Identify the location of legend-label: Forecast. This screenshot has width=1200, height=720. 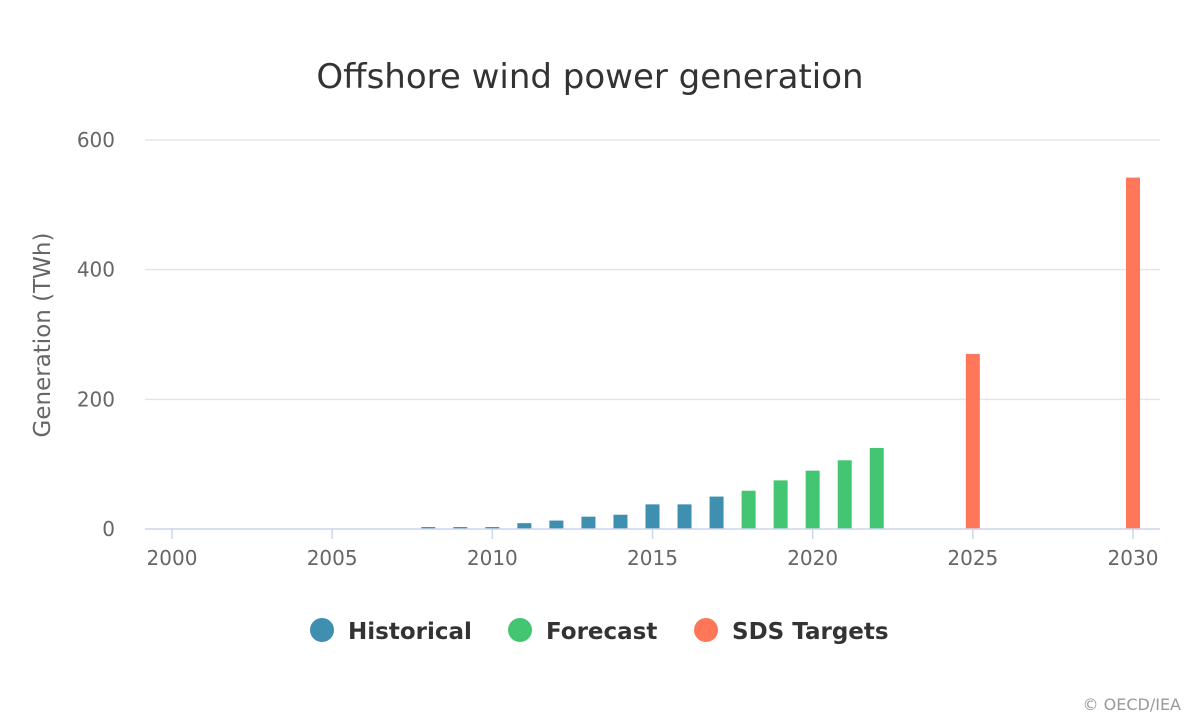
(601, 632).